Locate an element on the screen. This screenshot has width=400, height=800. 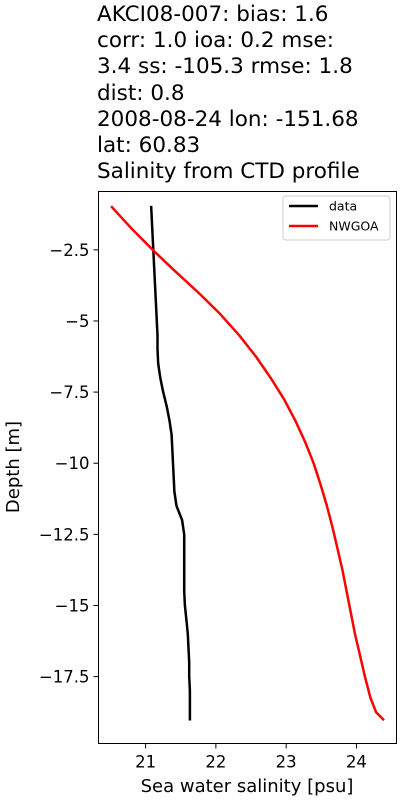
title-line: 2008-08-24 lon: -151.68 is located at coordinates (228, 119).